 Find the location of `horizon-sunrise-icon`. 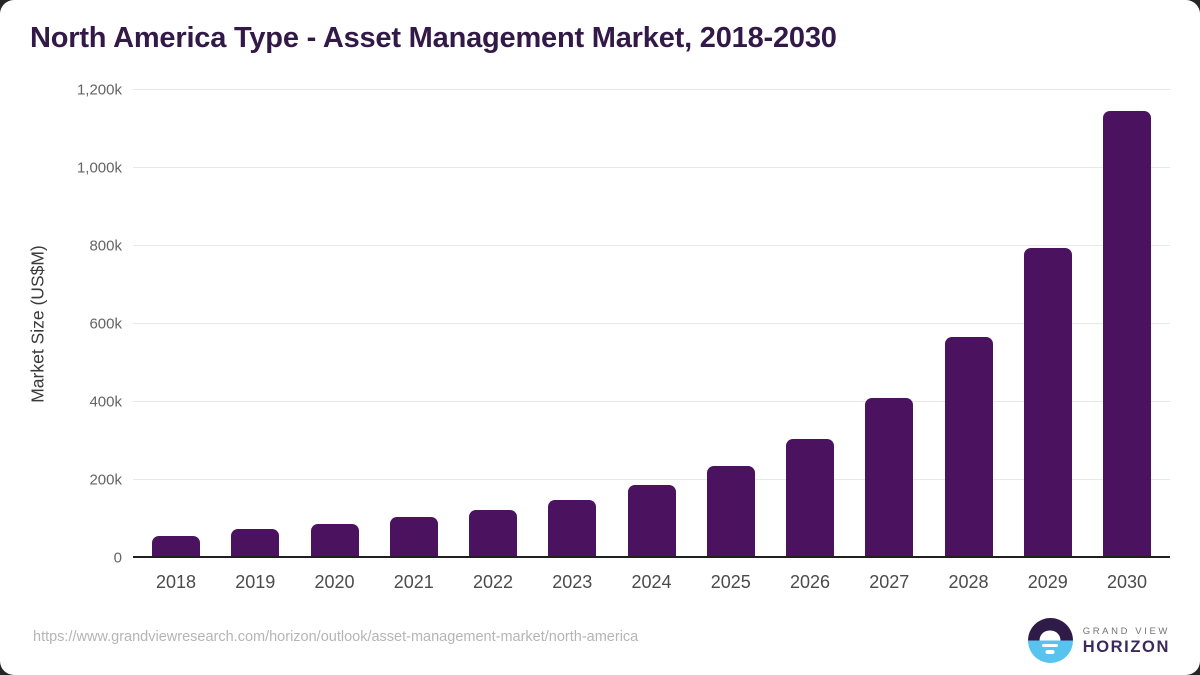

horizon-sunrise-icon is located at coordinates (1050, 640).